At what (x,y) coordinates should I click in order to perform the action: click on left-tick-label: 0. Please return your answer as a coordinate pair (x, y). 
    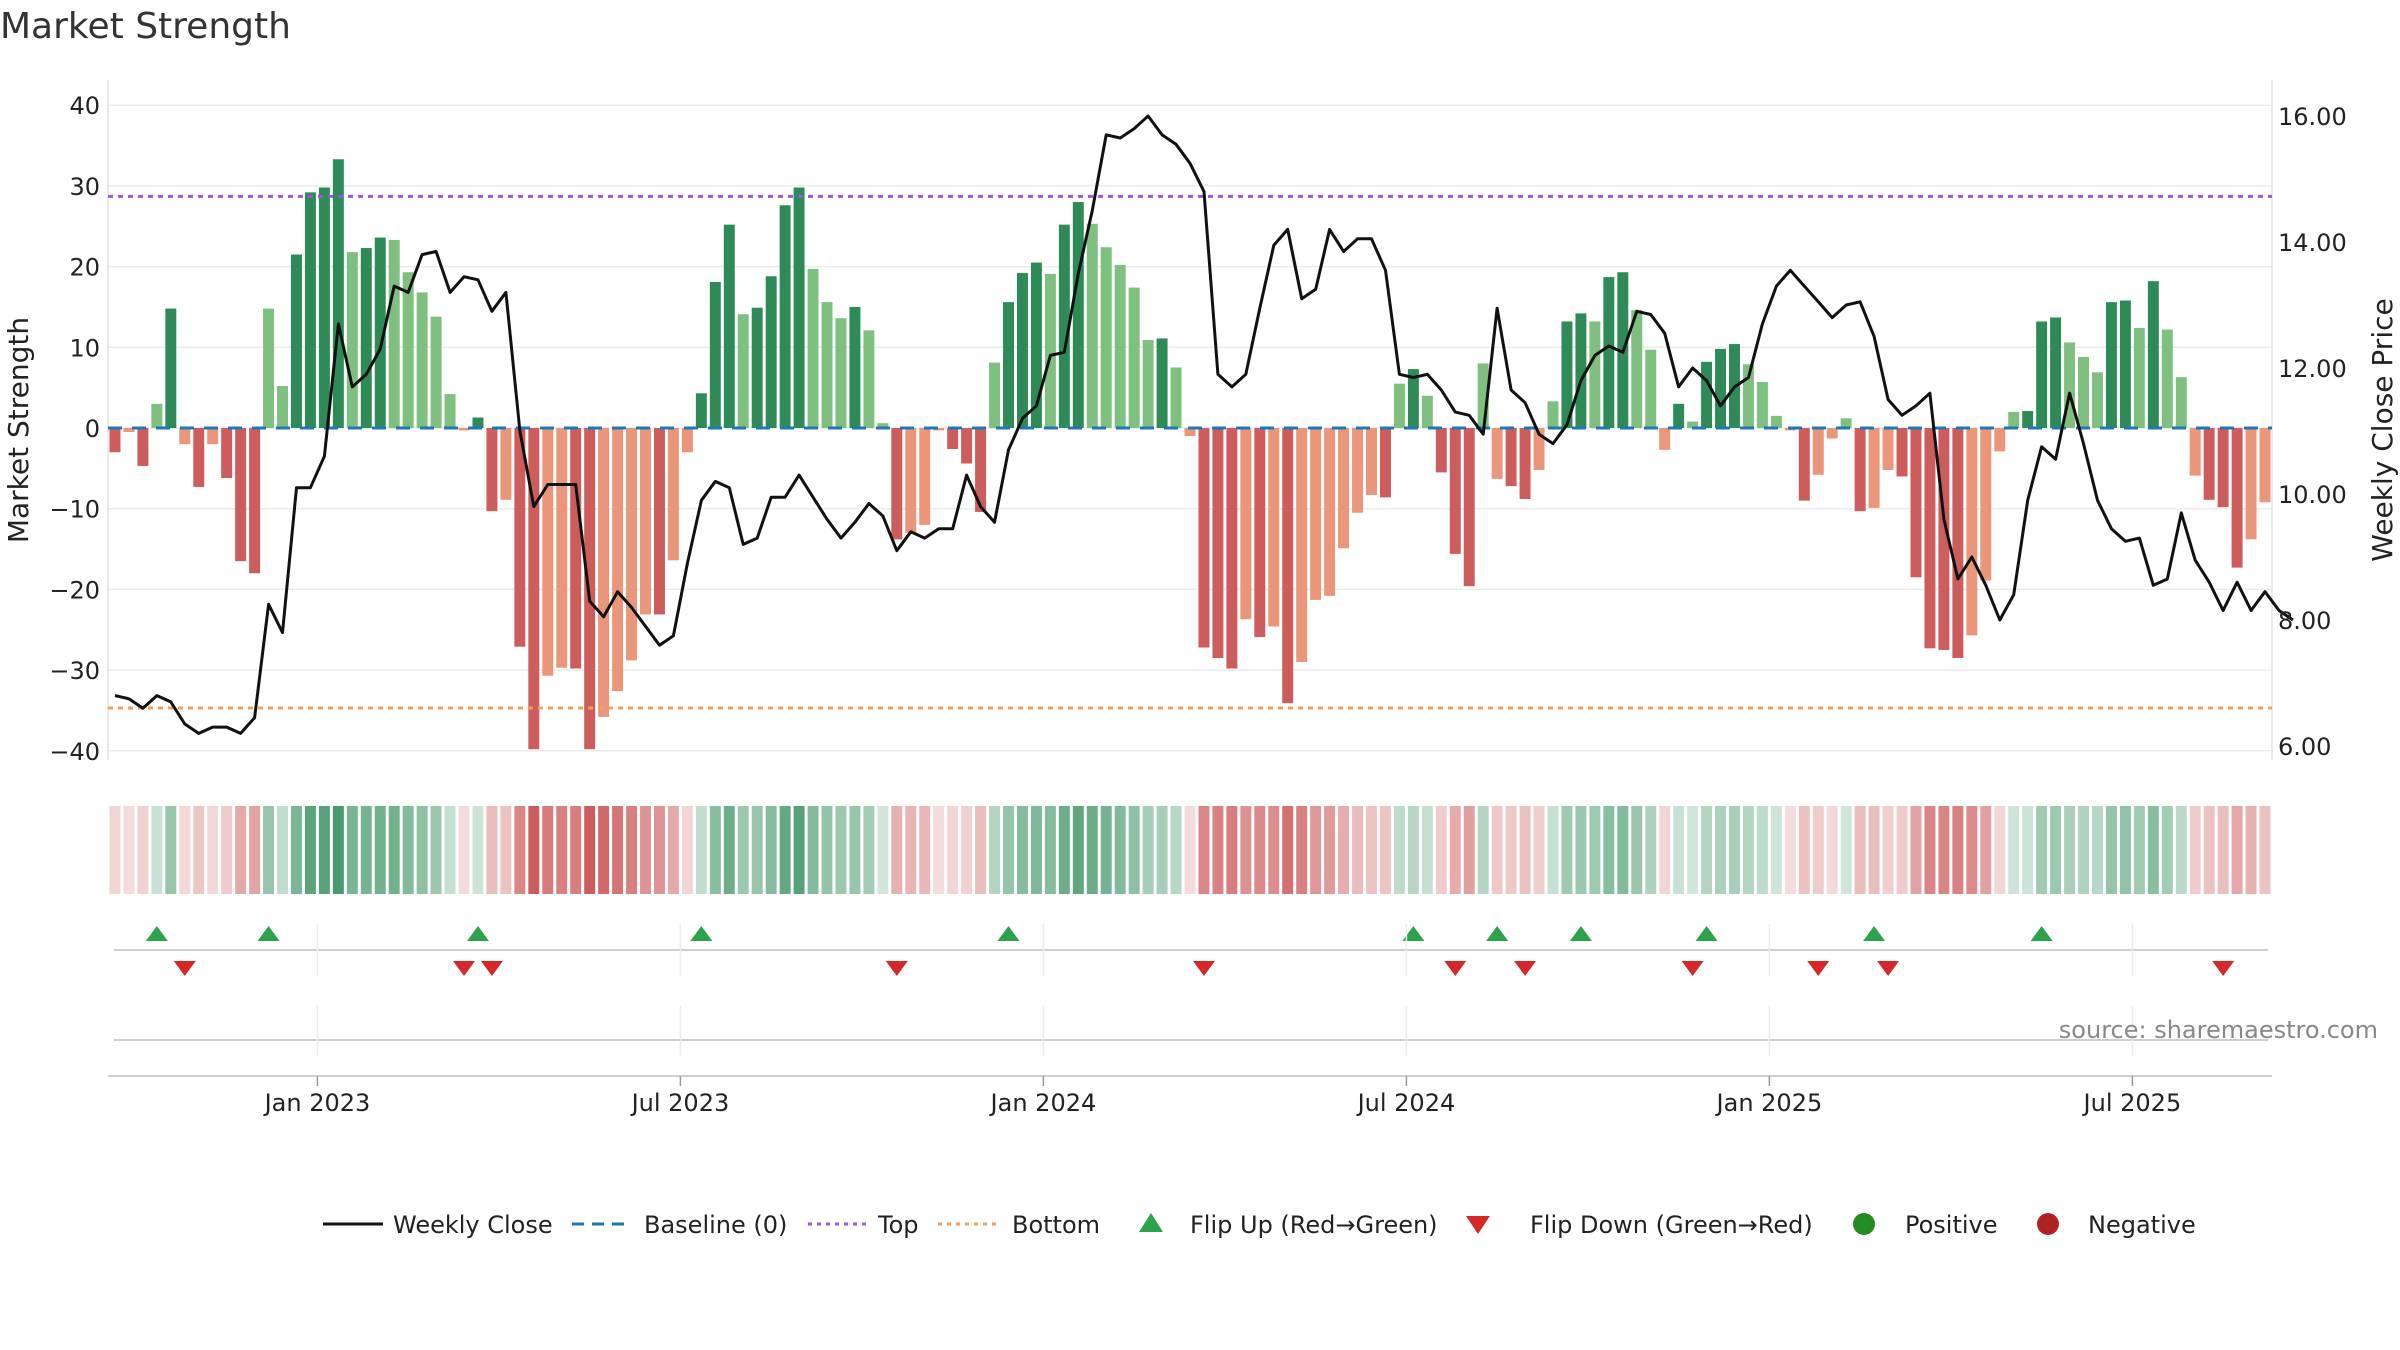
    Looking at the image, I should click on (92, 429).